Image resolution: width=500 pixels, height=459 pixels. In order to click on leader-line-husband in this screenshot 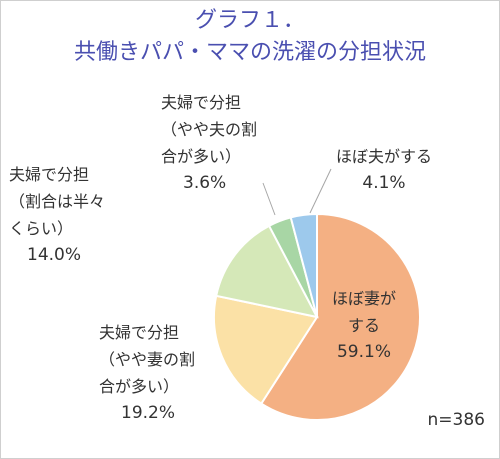, I will do `click(320, 191)`.